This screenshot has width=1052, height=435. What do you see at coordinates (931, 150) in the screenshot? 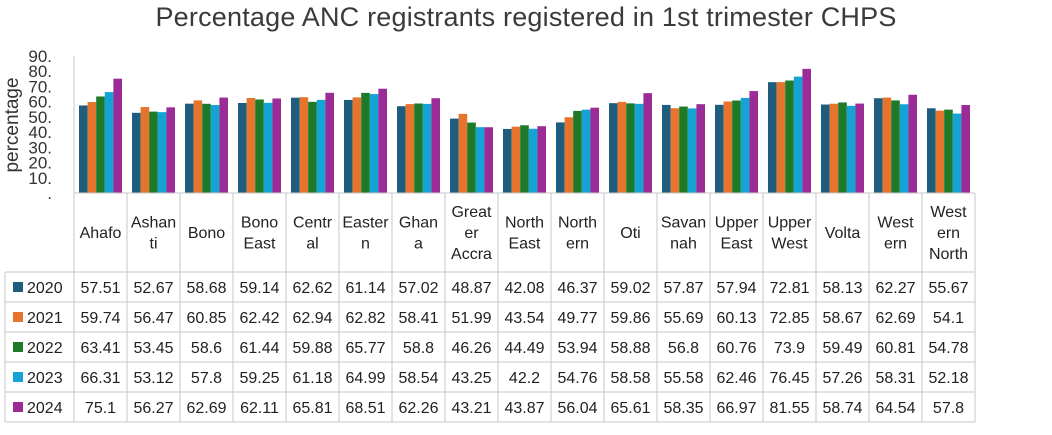
I see `bar-2020-westernnorth` at bounding box center [931, 150].